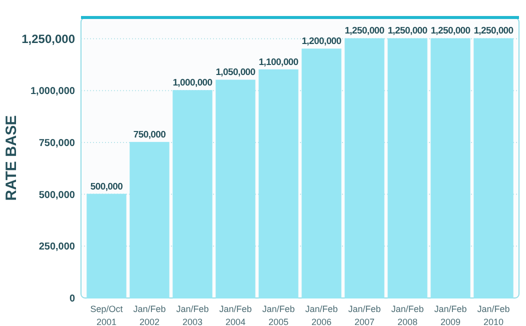  I want to click on x-tick-label: Jan/Feb 2003, so click(192, 315).